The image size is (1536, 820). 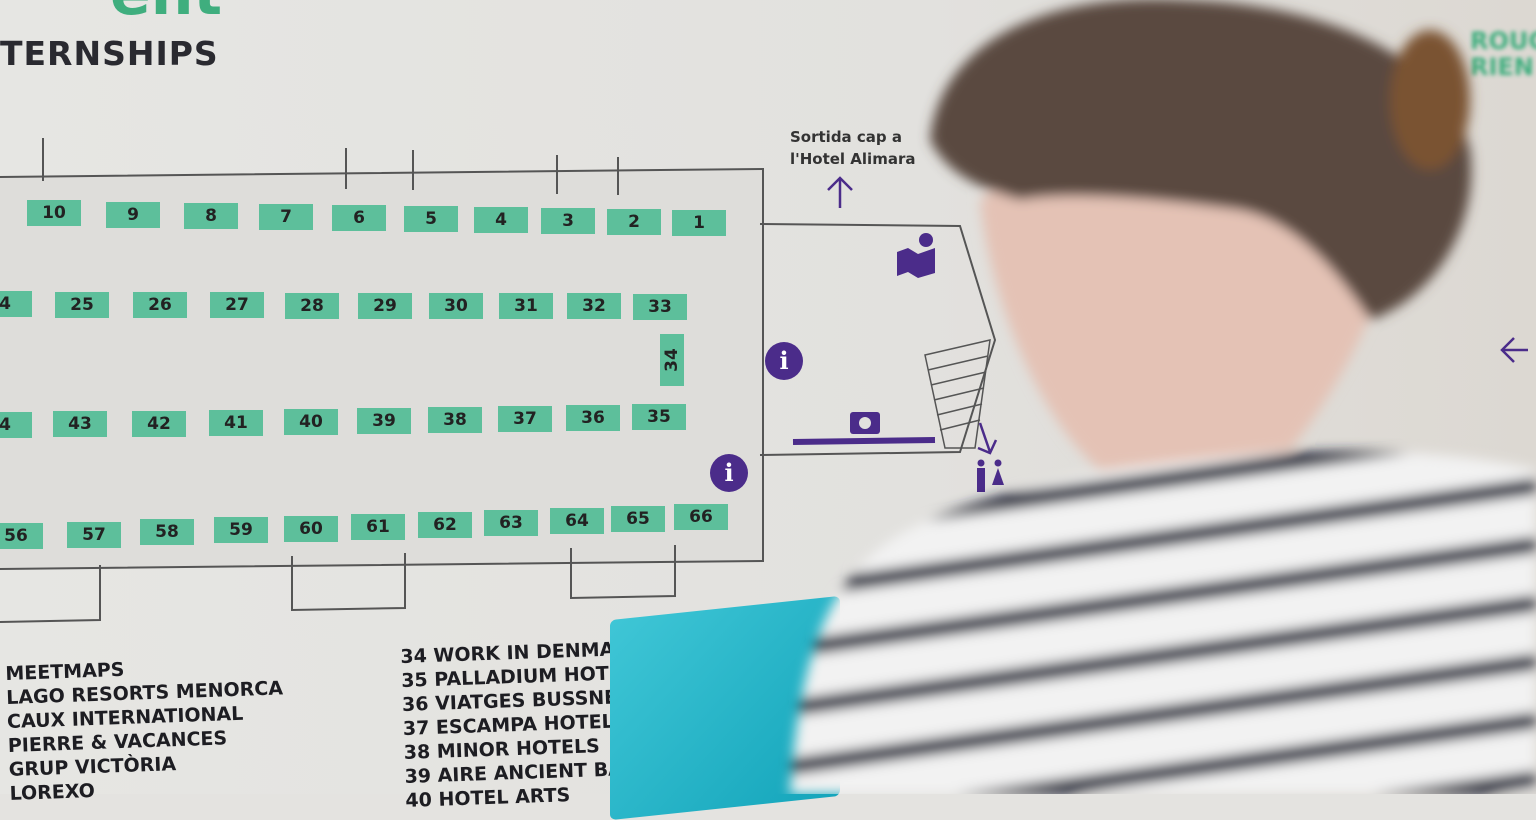 What do you see at coordinates (957, 394) in the screenshot?
I see `stairs-icon` at bounding box center [957, 394].